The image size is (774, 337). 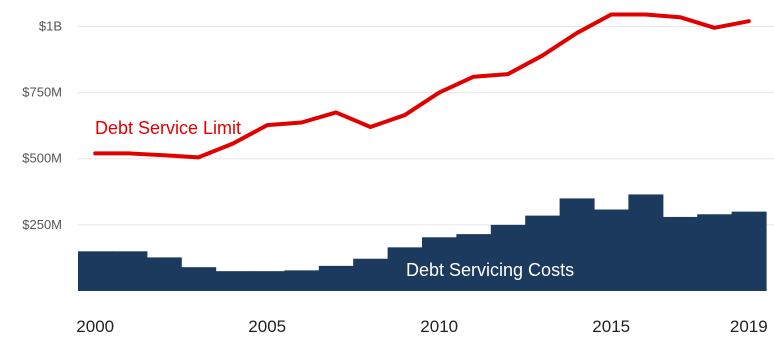 I want to click on y-axis-ticks: $250M $500M $750M $1B, so click(x=42, y=124).